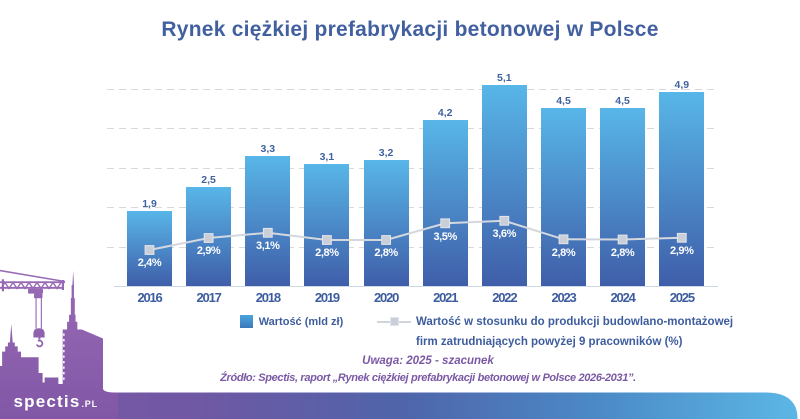  I want to click on svg-text: .PL, so click(90, 404).